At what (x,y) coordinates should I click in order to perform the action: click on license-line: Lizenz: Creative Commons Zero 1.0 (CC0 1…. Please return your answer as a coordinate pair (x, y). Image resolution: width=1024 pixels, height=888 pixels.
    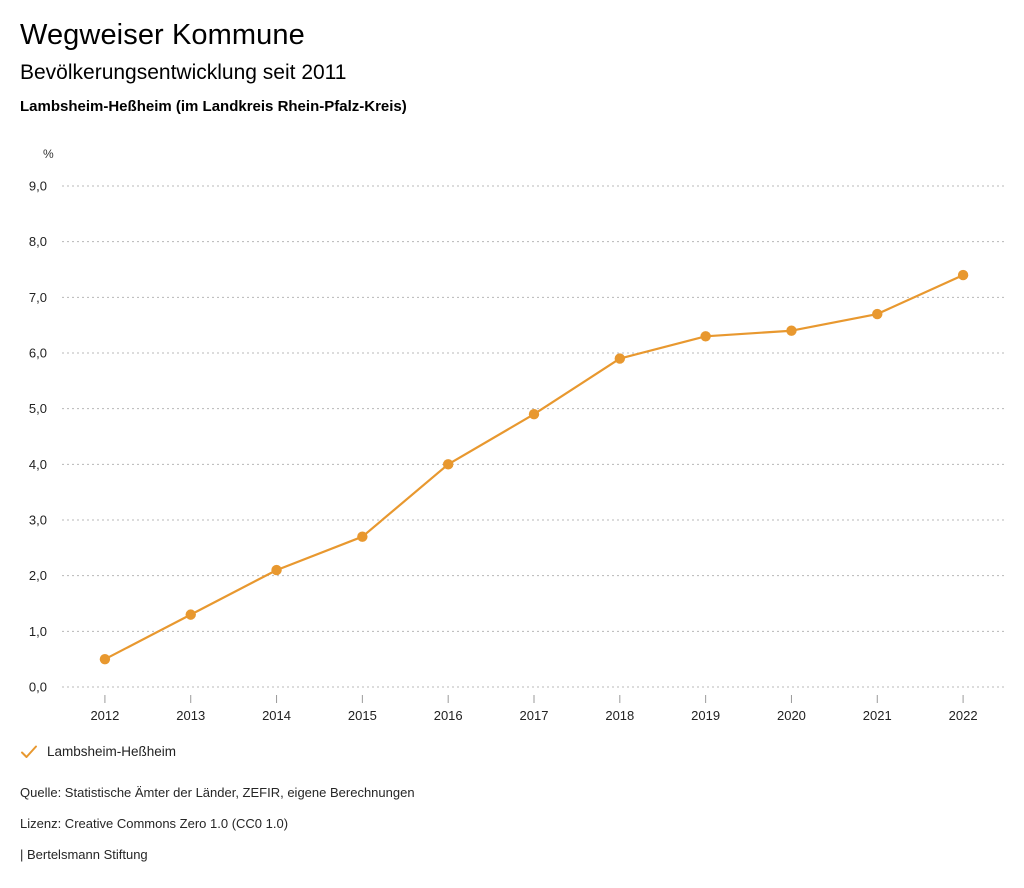
    Looking at the image, I should click on (154, 823).